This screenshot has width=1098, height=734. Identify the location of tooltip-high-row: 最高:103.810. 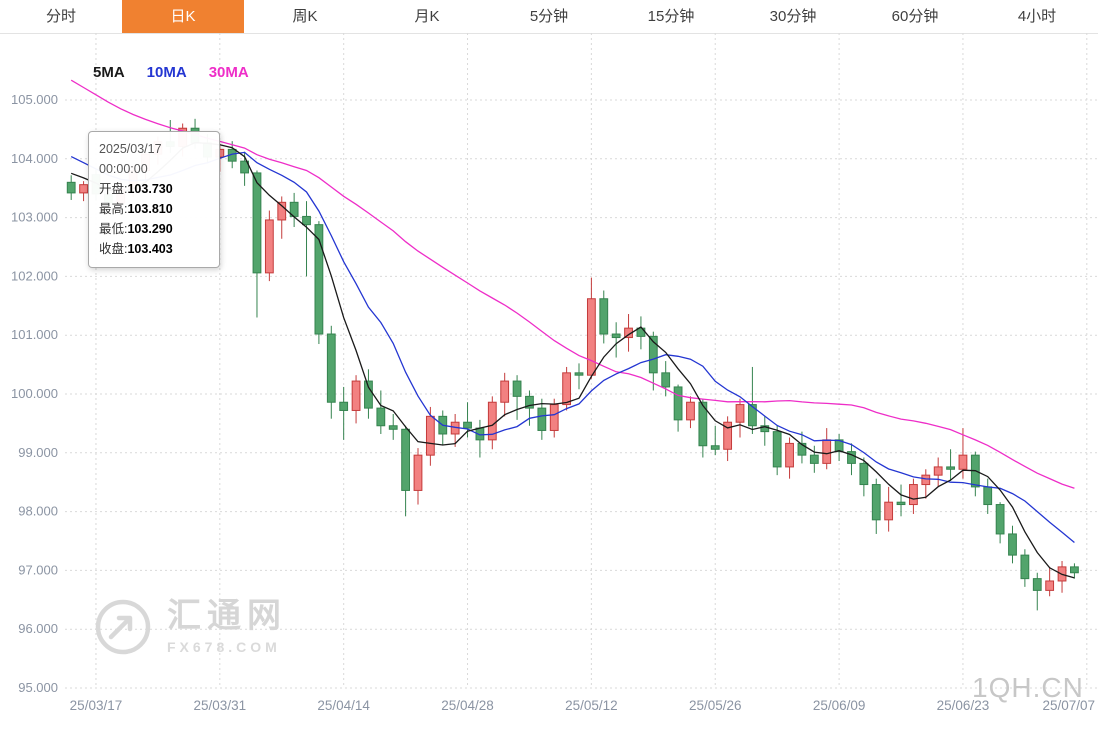
(154, 209).